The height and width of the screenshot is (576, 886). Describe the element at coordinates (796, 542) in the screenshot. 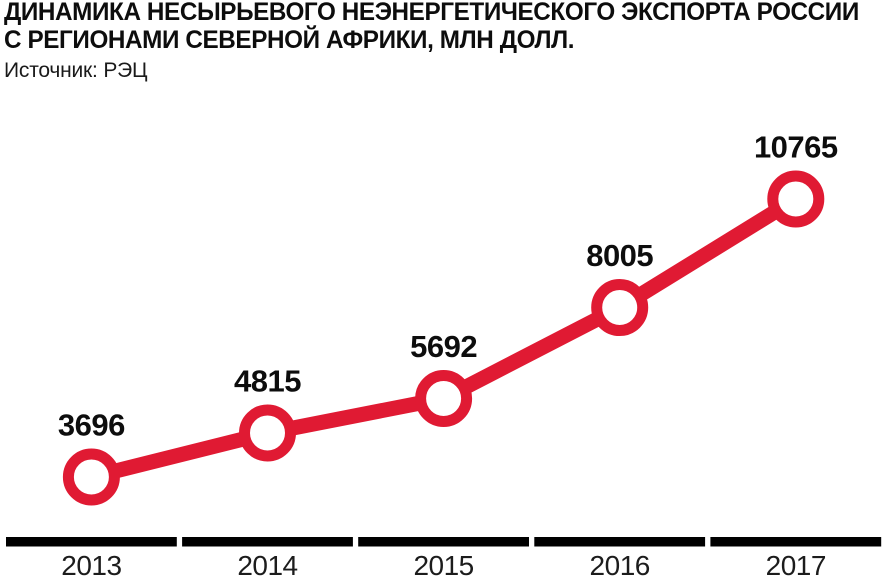

I see `x-axis-bar-2017` at that location.